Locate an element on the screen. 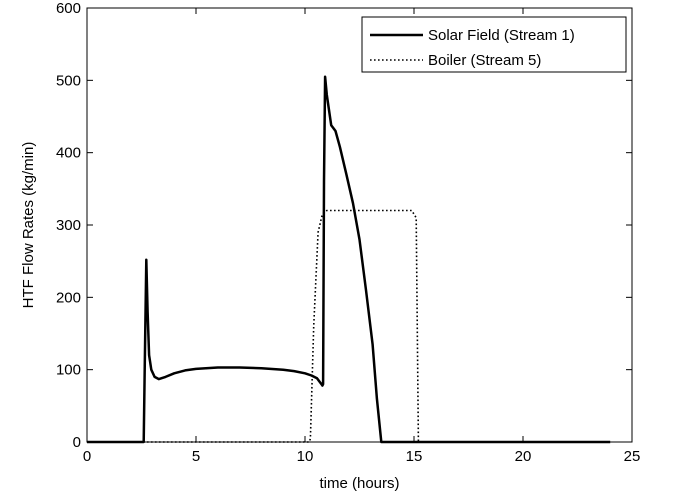  y-tick-label: 500 is located at coordinates (68, 80).